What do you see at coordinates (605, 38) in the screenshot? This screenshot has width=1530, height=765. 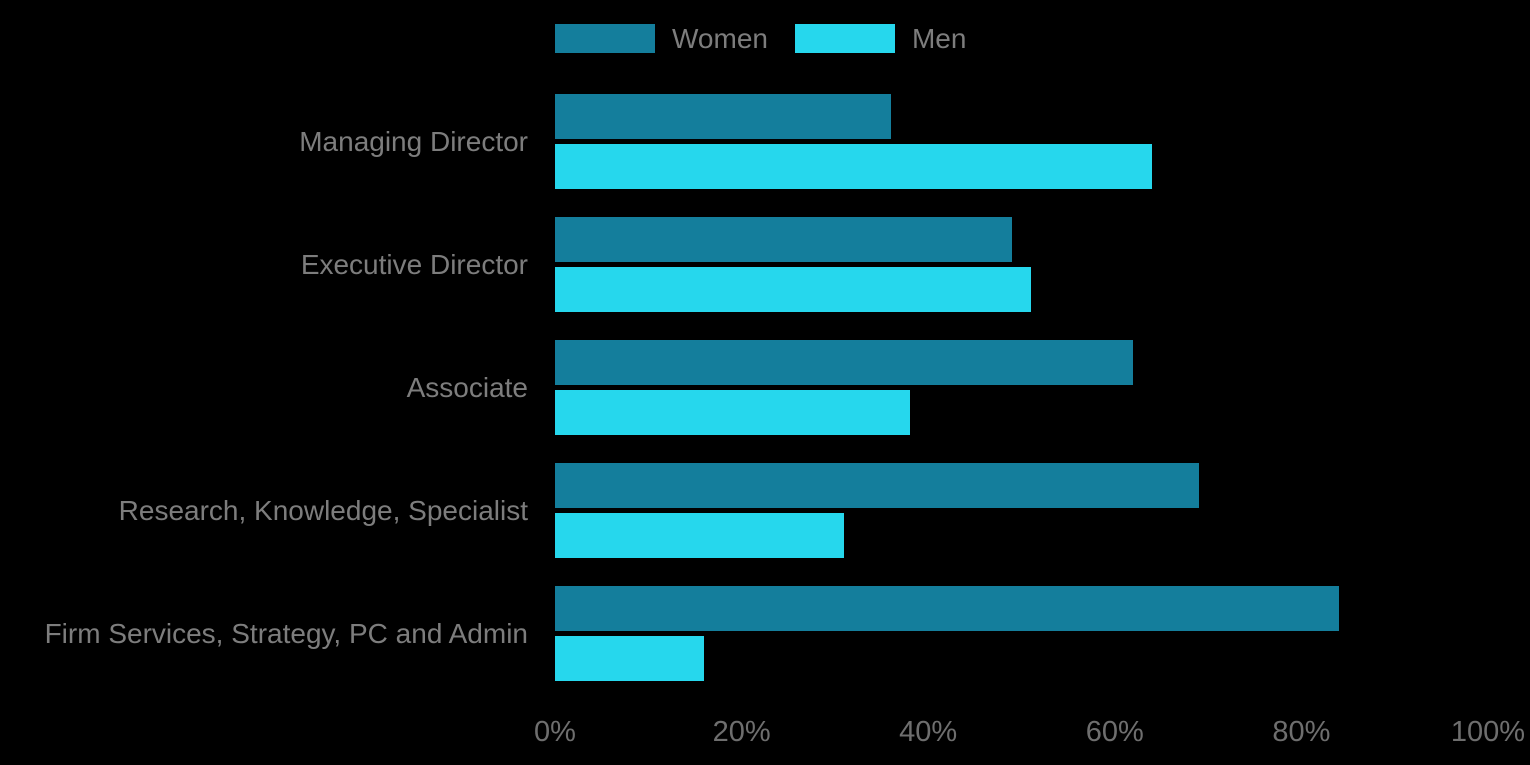 I see `legend-swatch-women` at bounding box center [605, 38].